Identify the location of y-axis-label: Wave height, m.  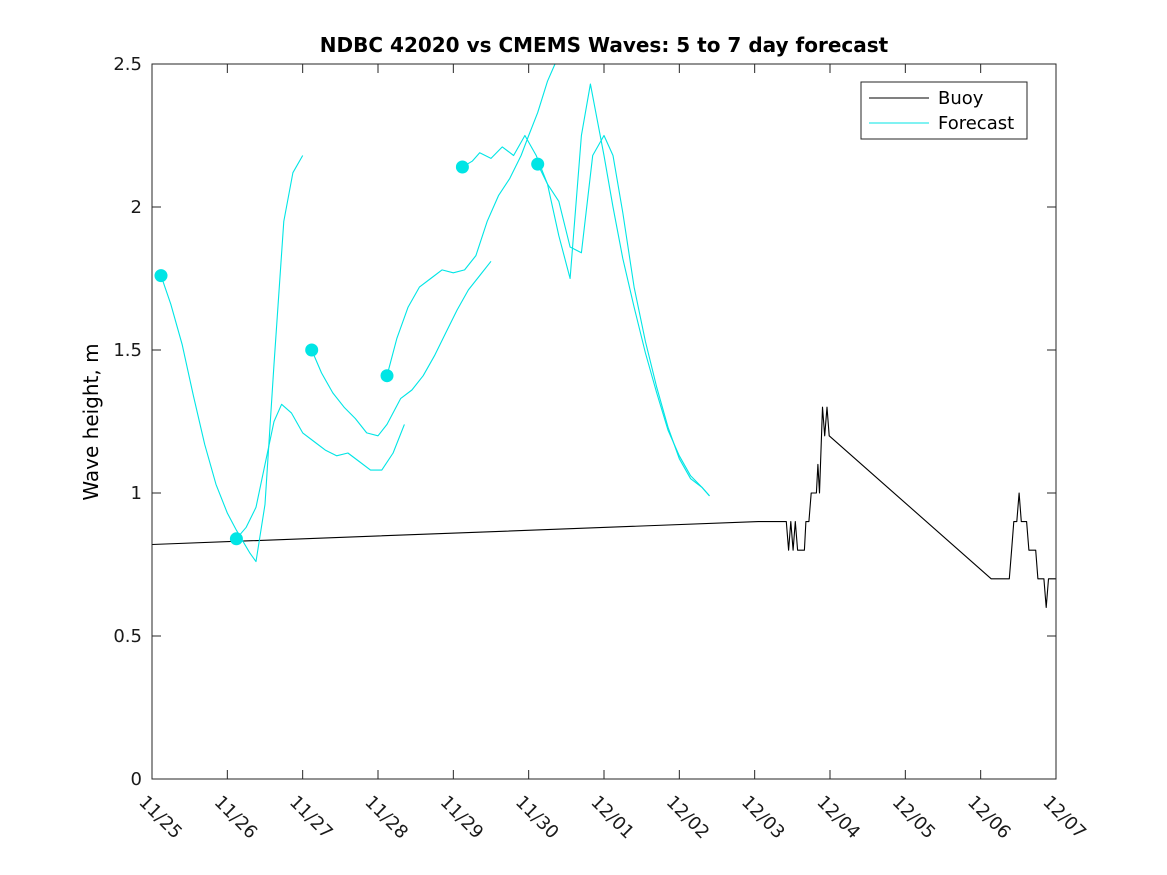
(91, 421).